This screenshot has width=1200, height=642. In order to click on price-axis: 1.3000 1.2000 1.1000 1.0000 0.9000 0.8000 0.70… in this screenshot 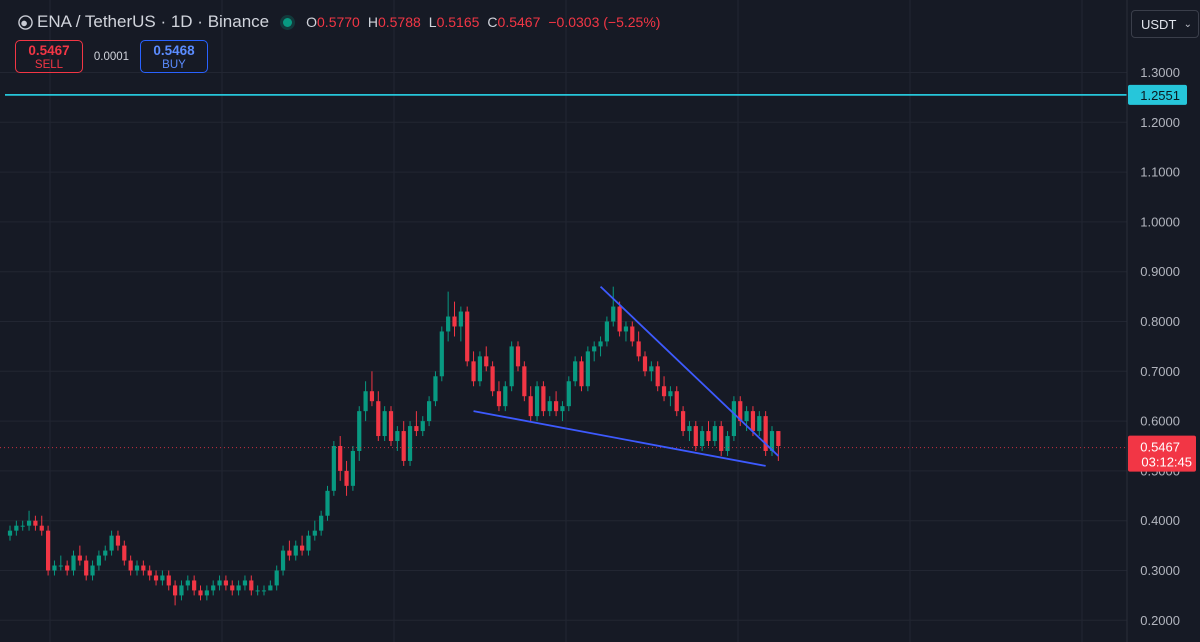, I will do `click(1161, 321)`.